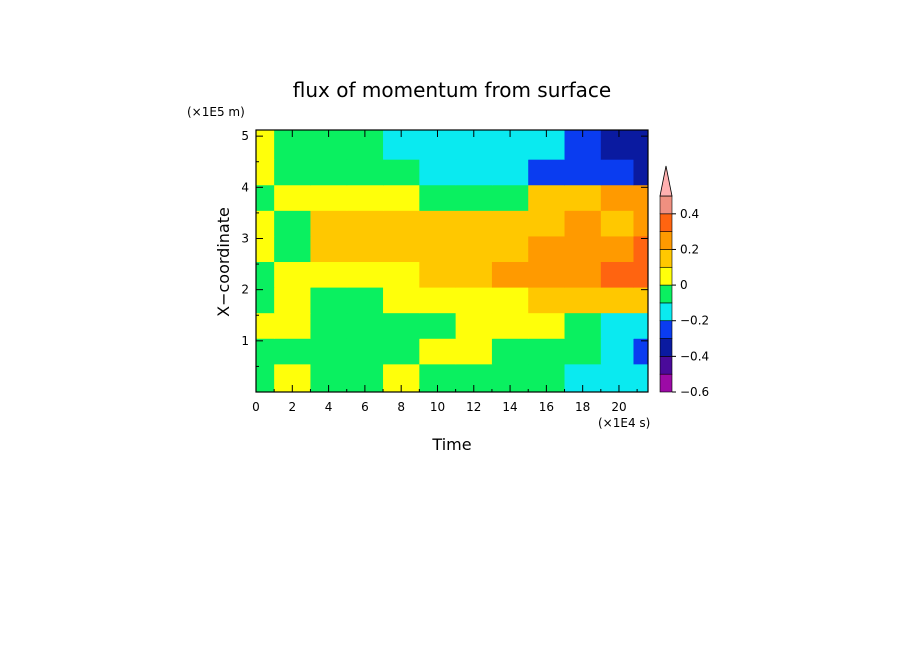 The image size is (904, 654). What do you see at coordinates (223, 262) in the screenshot?
I see `y-axis-label: X−coordinate` at bounding box center [223, 262].